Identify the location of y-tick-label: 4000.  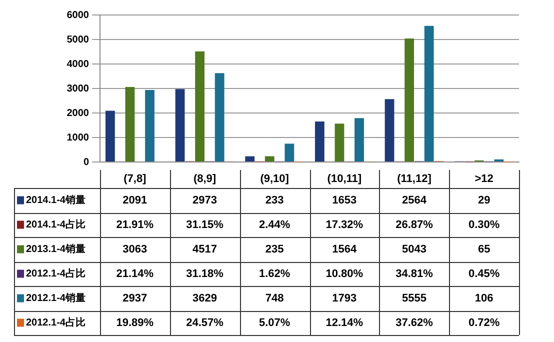
(78, 64).